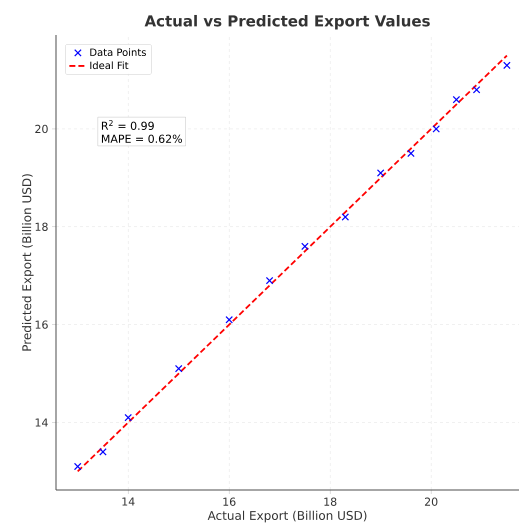 The image size is (520, 528). What do you see at coordinates (128, 125) in the screenshot?
I see `annotation: R$^{2}$ = 0.99` at bounding box center [128, 125].